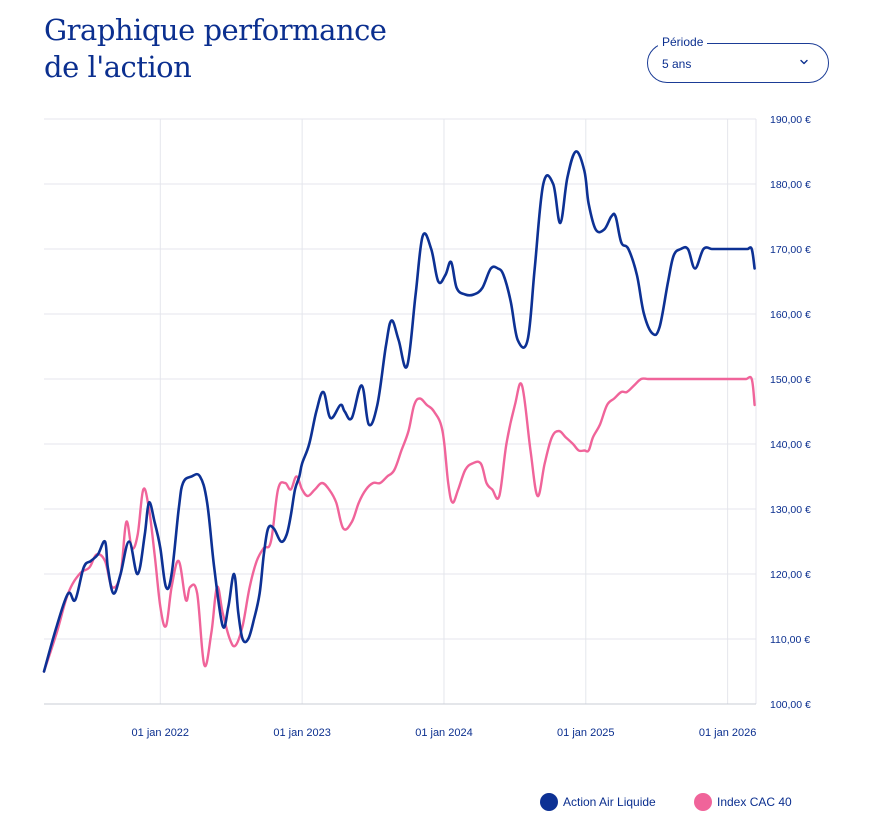 The width and height of the screenshot is (869, 834). What do you see at coordinates (790, 445) in the screenshot?
I see `y-tick-label: 140,00 €` at bounding box center [790, 445].